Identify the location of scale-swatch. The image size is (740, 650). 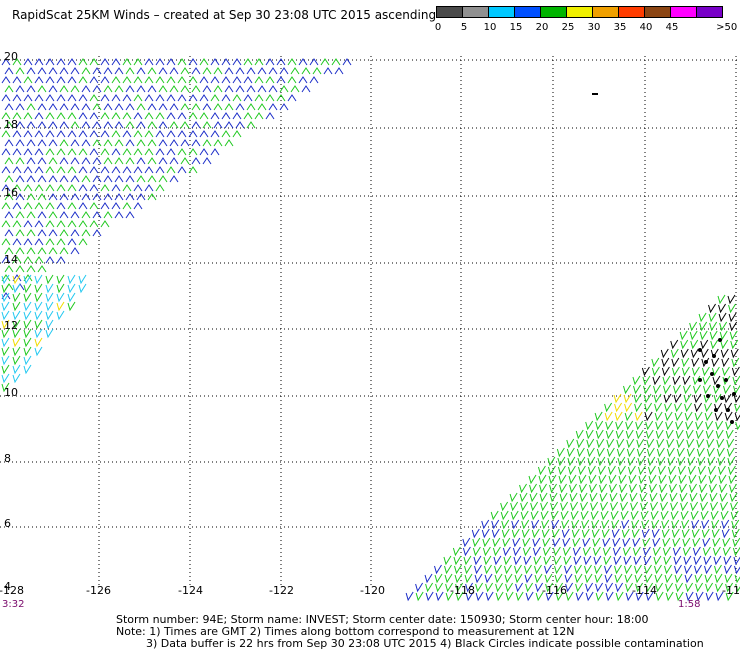
(475, 12).